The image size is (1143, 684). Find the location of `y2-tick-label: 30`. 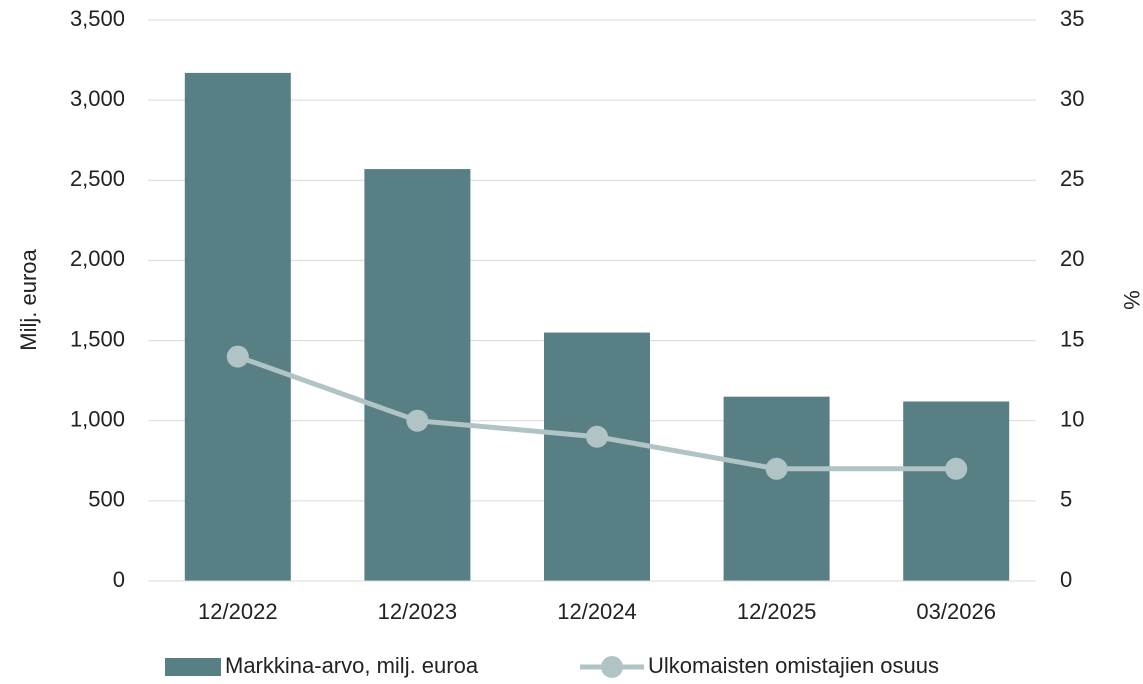

y2-tick-label: 30 is located at coordinates (1072, 98).